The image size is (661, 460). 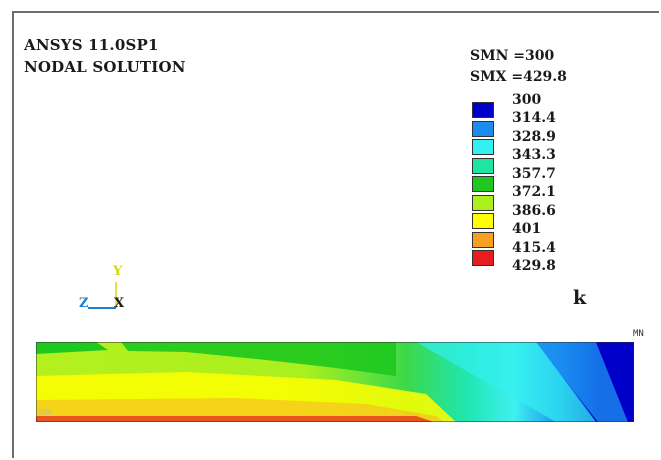 I want to click on band-dark-blue, so click(x=615, y=382).